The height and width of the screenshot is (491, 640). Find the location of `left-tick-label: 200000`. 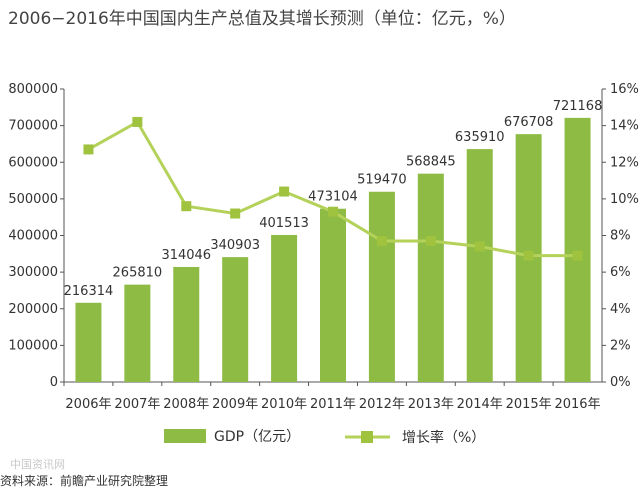

left-tick-label: 200000 is located at coordinates (33, 309).